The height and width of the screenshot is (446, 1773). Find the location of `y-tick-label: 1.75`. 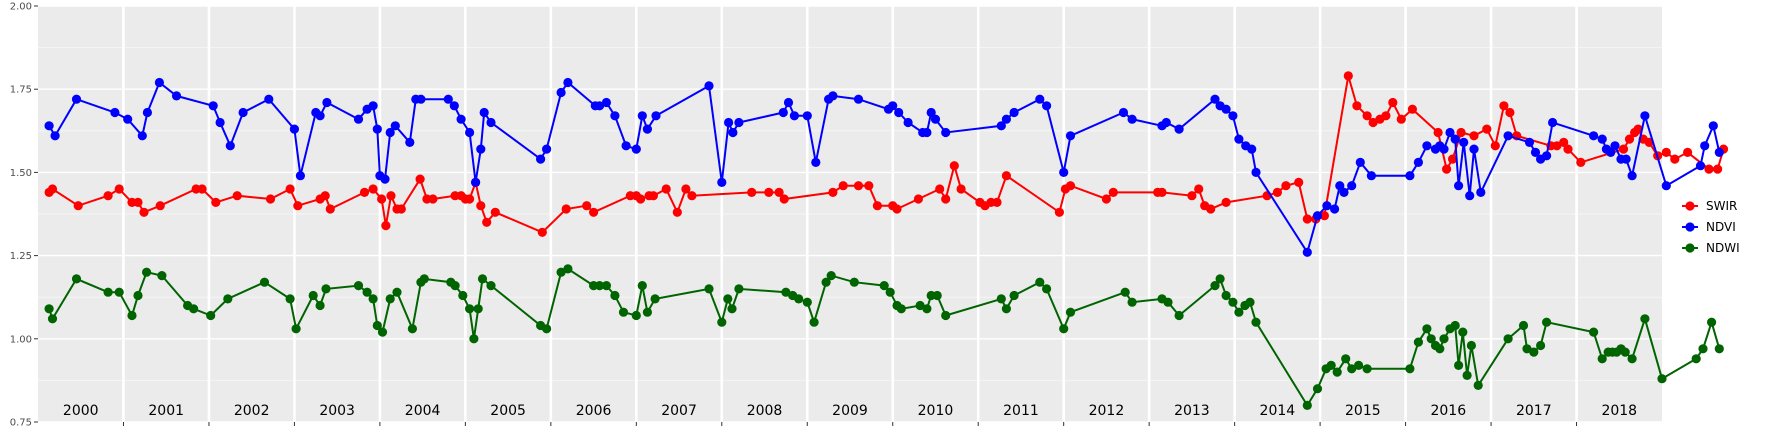

y-tick-label: 1.75 is located at coordinates (21, 90).